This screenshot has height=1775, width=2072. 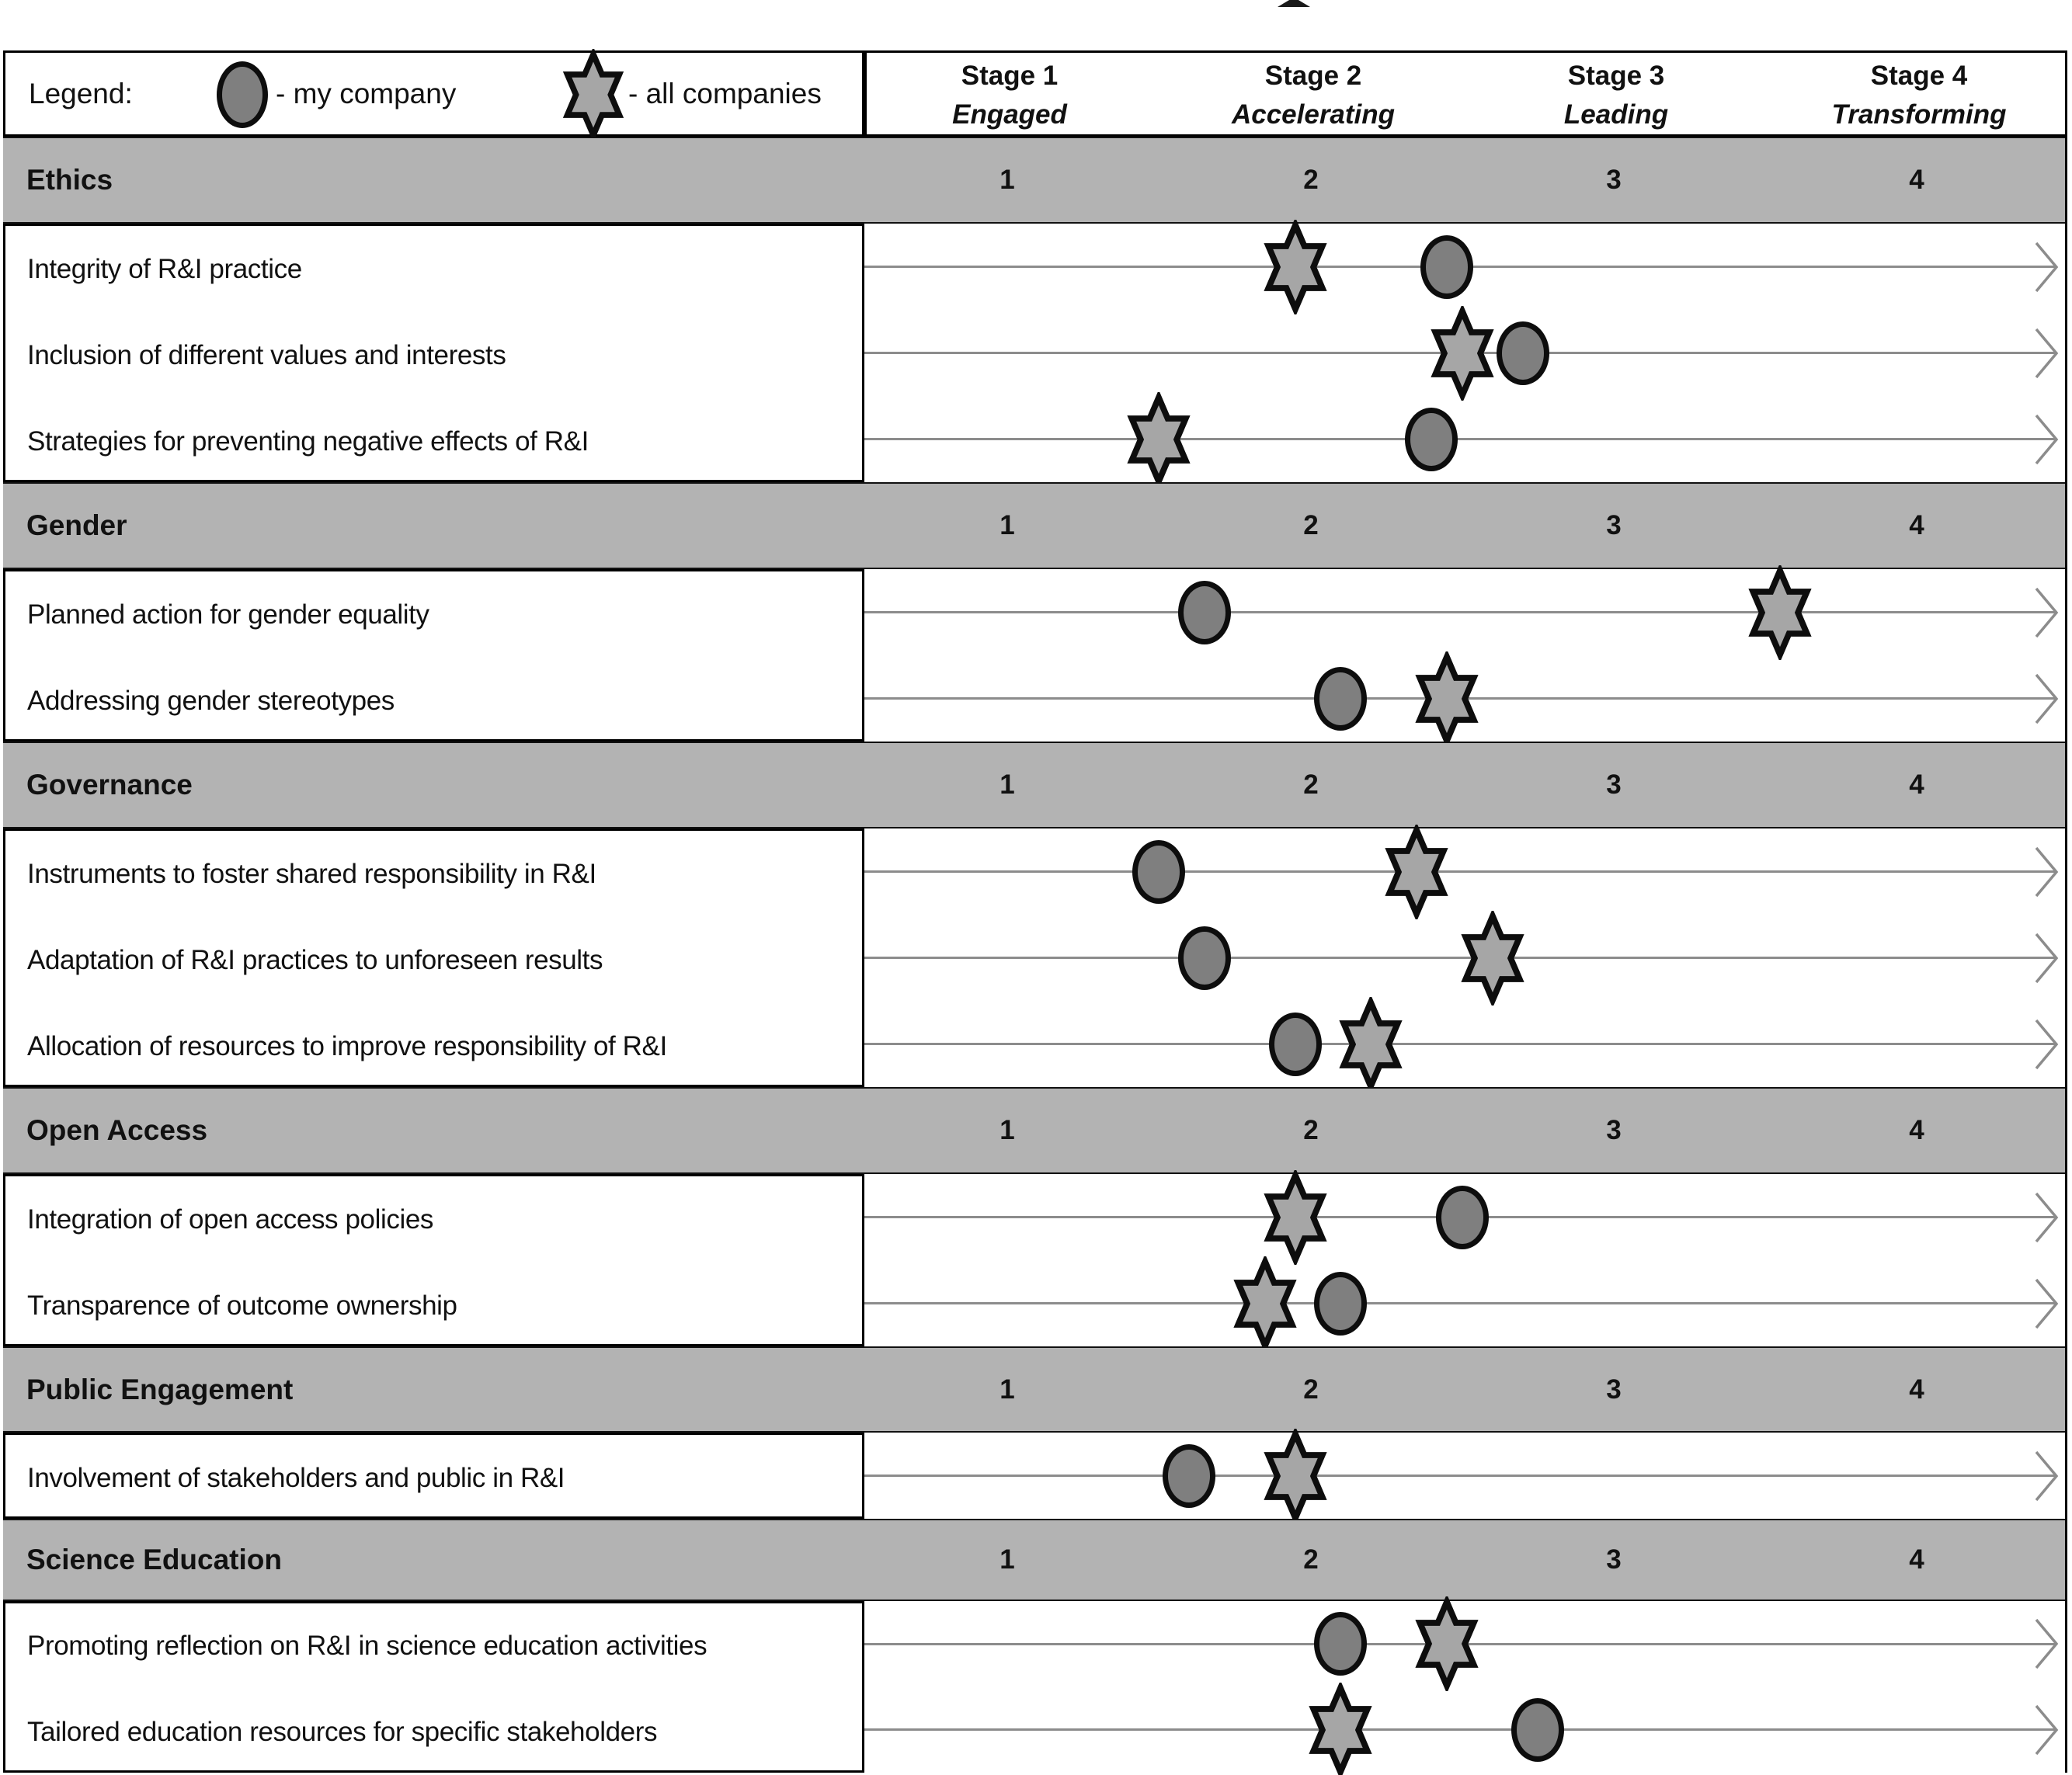 What do you see at coordinates (164, 269) in the screenshot?
I see `row-label: Integrity of R&I practice` at bounding box center [164, 269].